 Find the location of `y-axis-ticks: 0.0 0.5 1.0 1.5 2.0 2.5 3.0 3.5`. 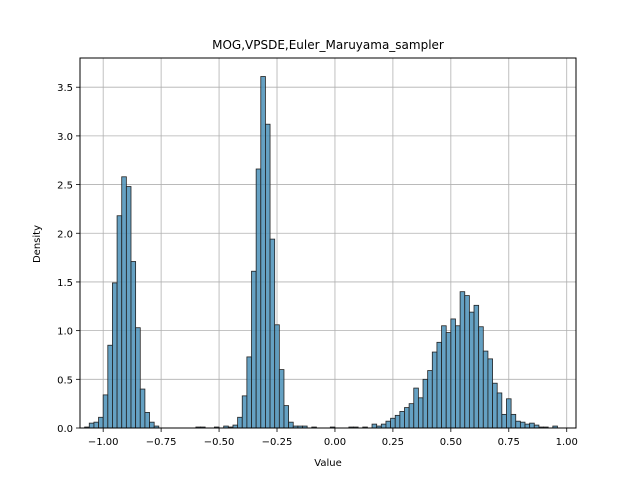

y-axis-ticks: 0.0 0.5 1.0 1.5 2.0 2.5 3.0 3.5 is located at coordinates (68, 259).